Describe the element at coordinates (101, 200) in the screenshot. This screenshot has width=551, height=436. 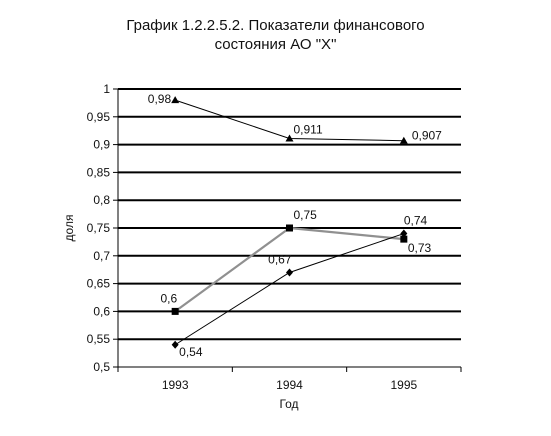
I see `y-tick-label: 0,8` at that location.